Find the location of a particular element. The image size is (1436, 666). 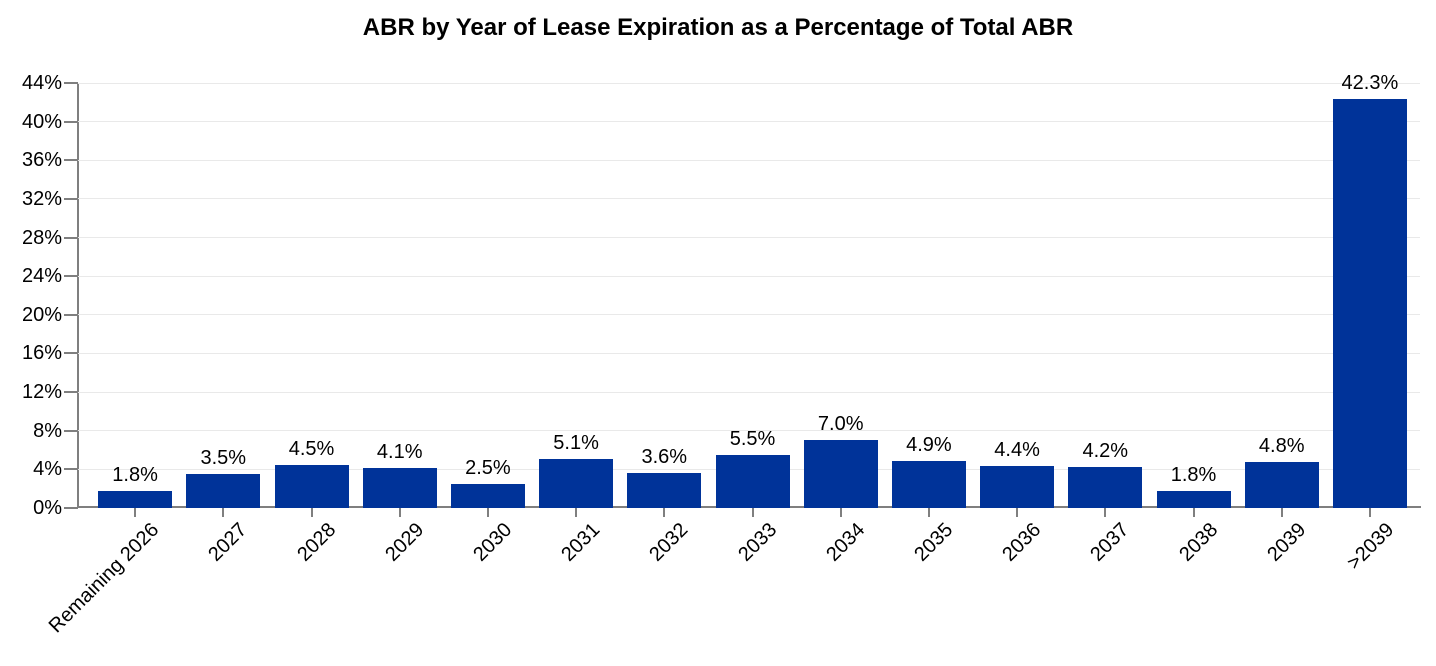

y-axis-tick-label: 12% is located at coordinates (41, 392).